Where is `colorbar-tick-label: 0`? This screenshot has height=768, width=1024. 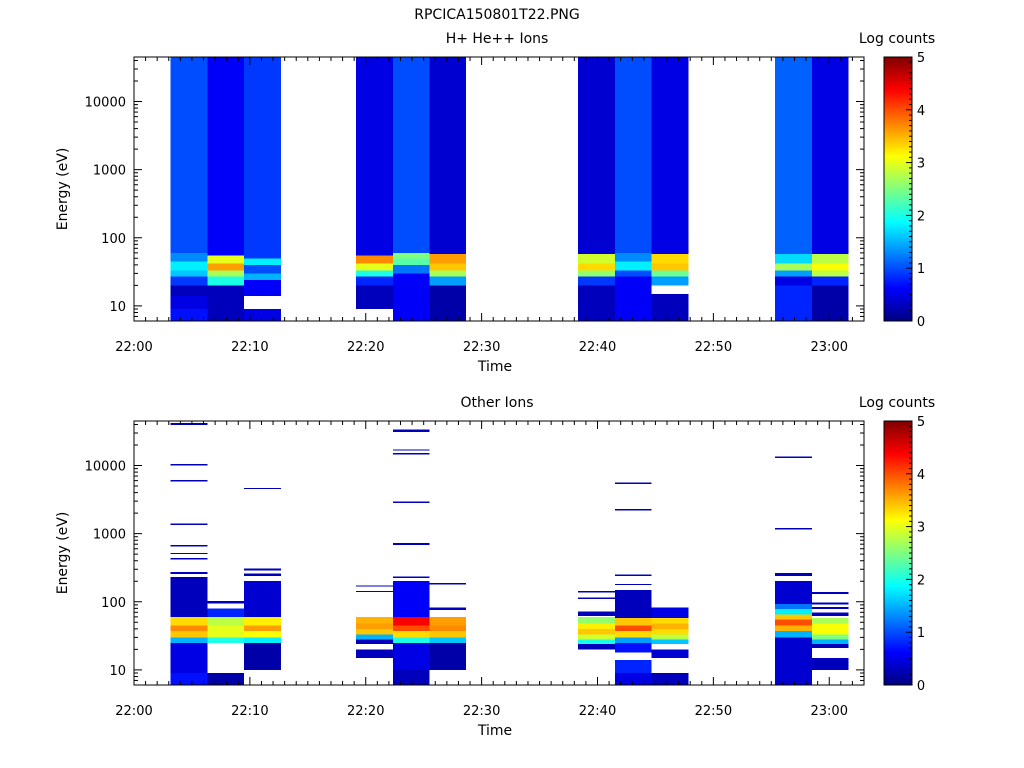
colorbar-tick-label: 0 is located at coordinates (921, 322).